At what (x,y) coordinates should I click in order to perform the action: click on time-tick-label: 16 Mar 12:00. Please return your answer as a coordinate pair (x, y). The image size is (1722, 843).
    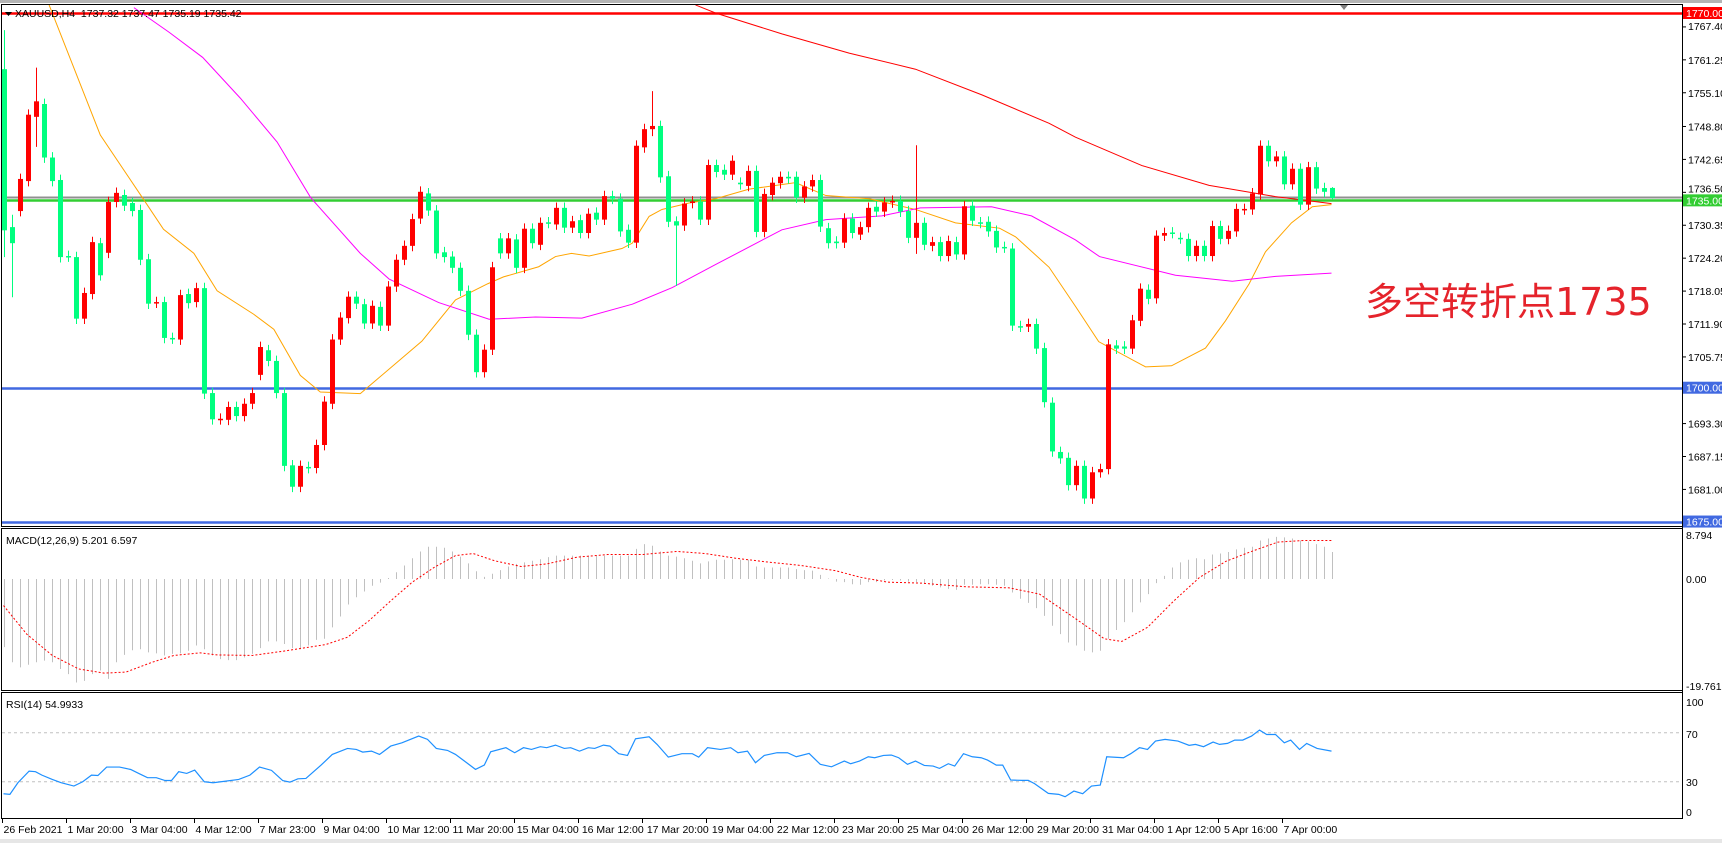
    Looking at the image, I should click on (613, 830).